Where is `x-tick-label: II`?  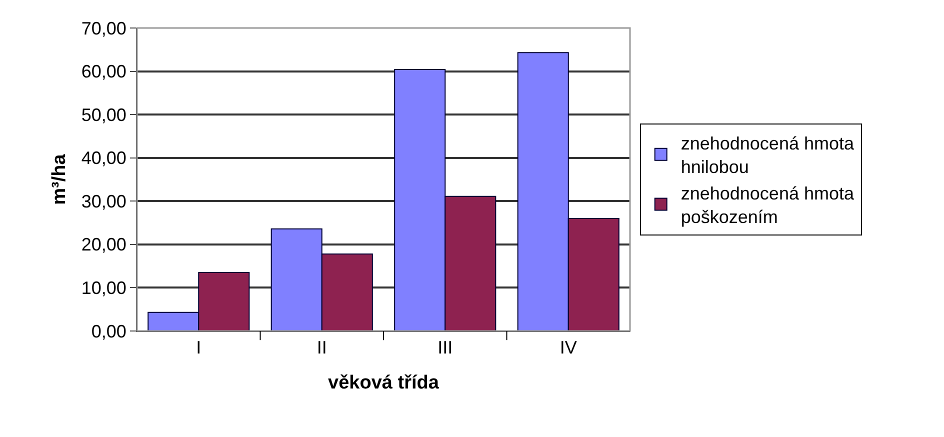
x-tick-label: II is located at coordinates (321, 348).